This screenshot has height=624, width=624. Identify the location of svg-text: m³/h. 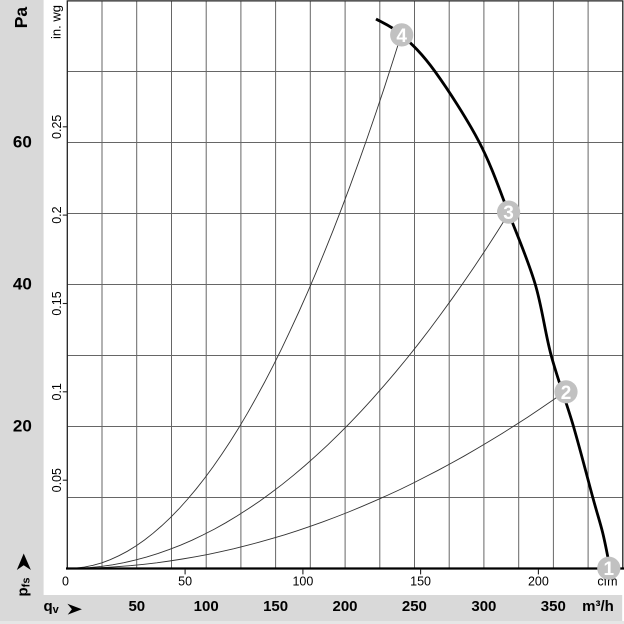
(598, 606).